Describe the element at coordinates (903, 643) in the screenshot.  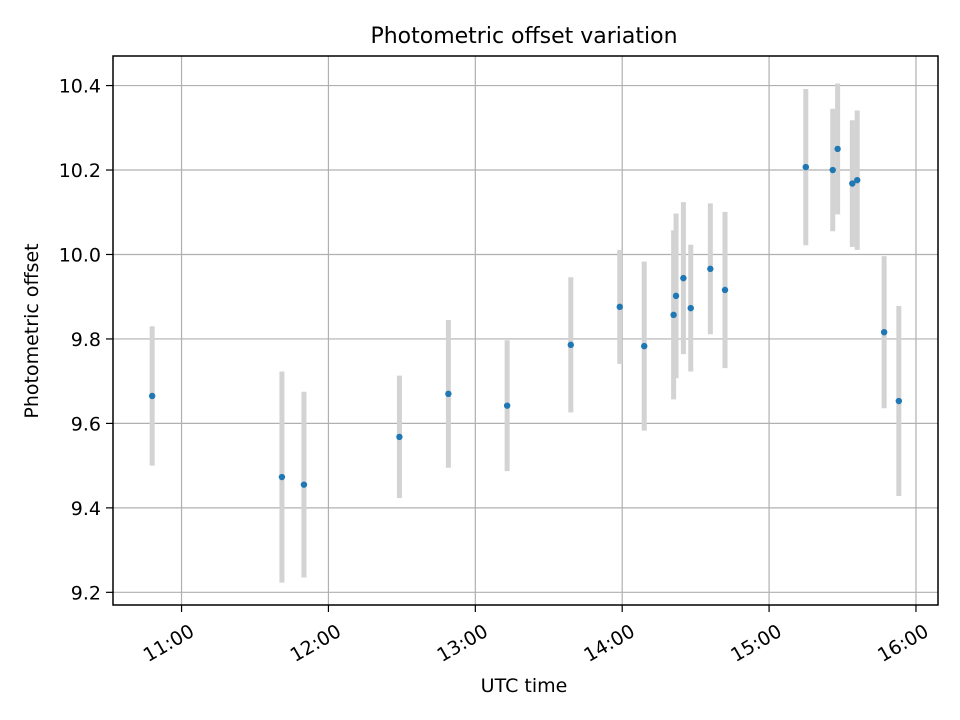
I see `x-tick-label: 16:00` at that location.